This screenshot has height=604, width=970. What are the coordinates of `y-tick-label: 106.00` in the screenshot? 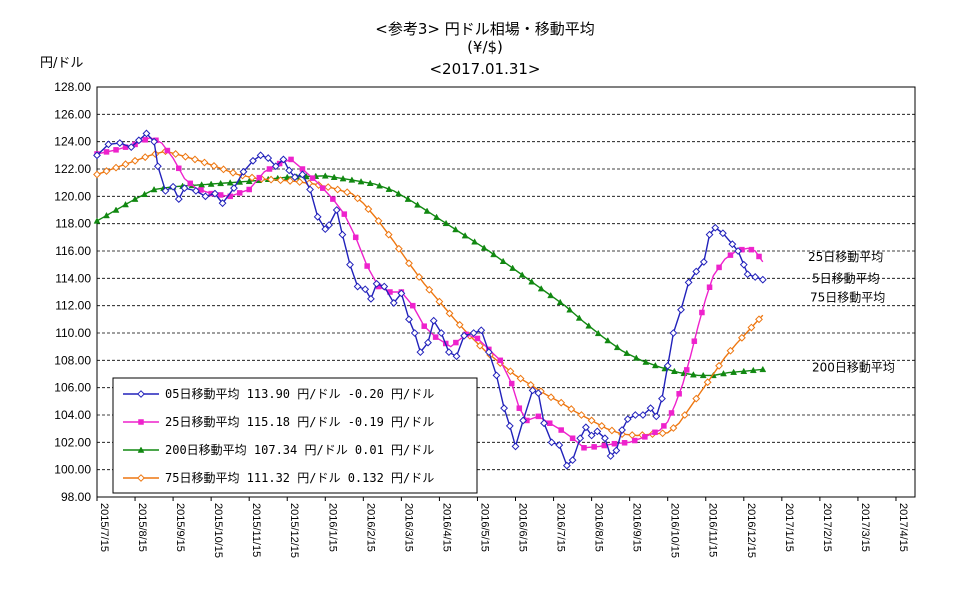 It's located at (72, 388).